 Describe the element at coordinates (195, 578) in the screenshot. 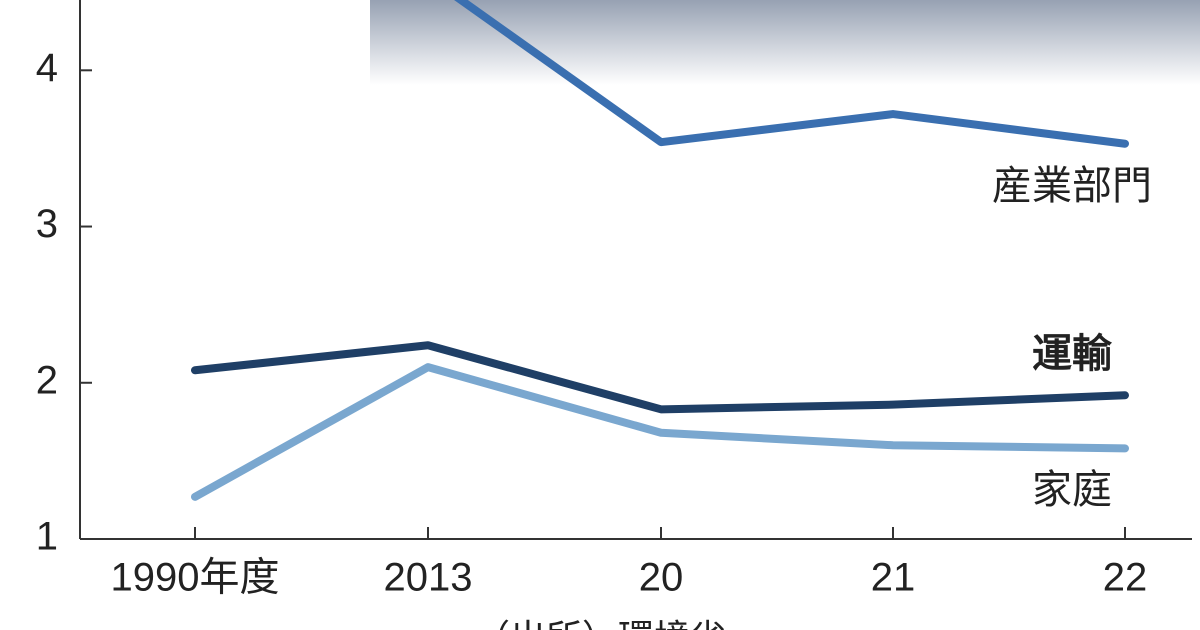

I see `x-tick-label: 1990年度` at that location.